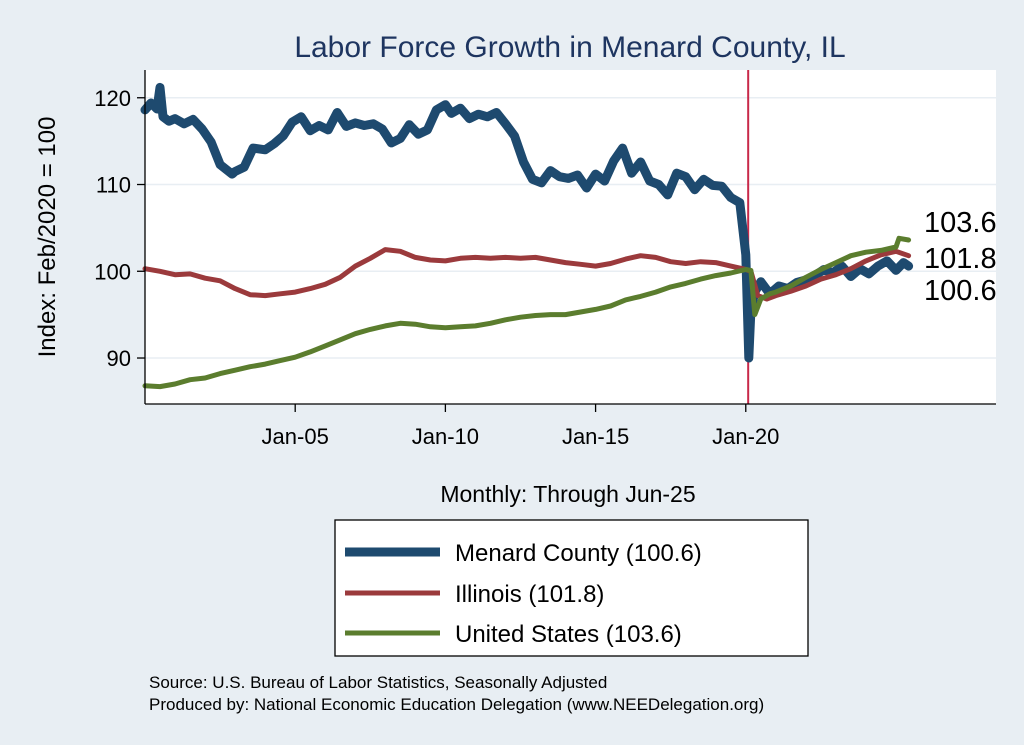  I want to click on end-label-menard-county: 100.6, so click(960, 291).